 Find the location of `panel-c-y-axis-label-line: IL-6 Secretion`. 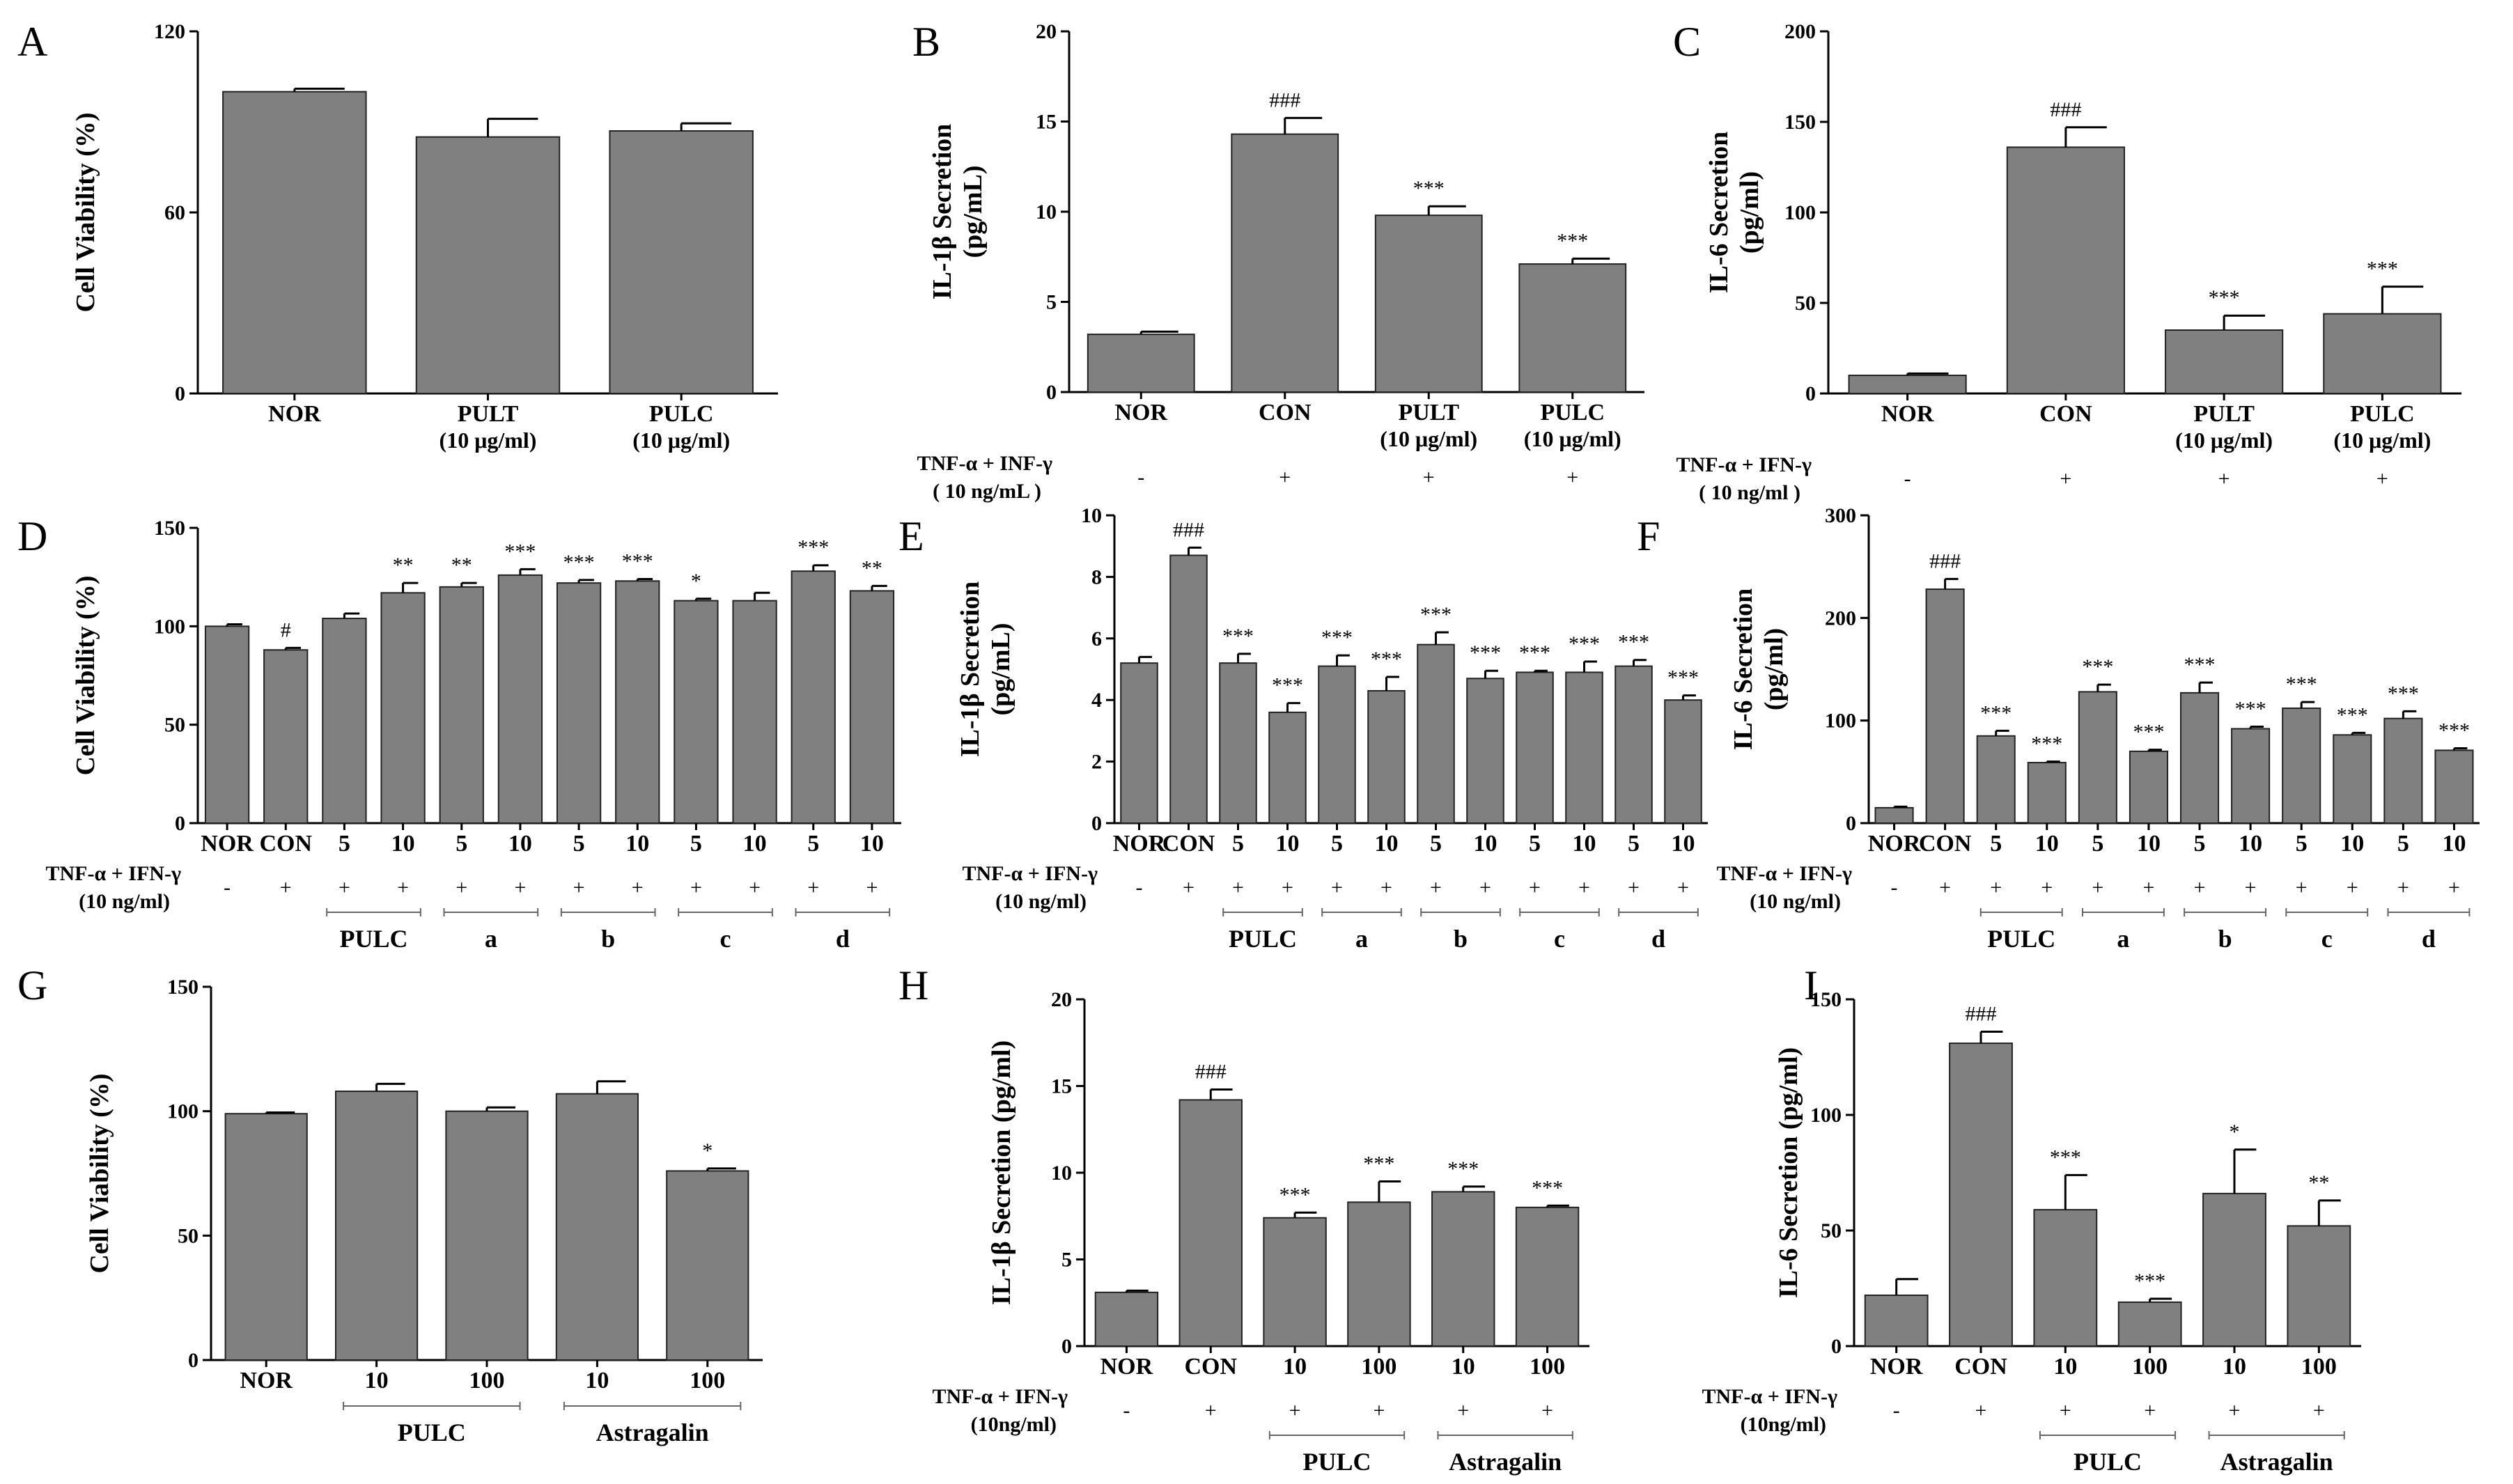

panel-c-y-axis-label-line: IL-6 Secretion is located at coordinates (1719, 213).